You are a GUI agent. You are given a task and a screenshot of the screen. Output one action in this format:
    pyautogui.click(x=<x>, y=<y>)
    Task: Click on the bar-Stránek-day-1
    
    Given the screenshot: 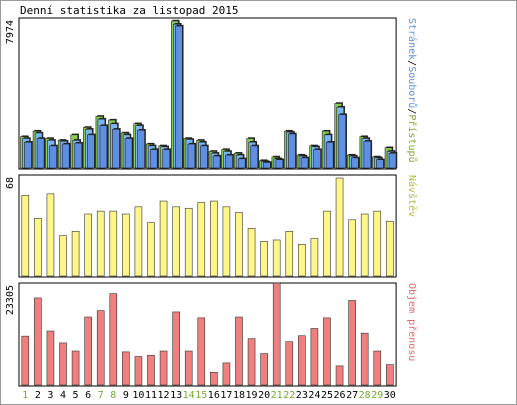 What is the action you would take?
    pyautogui.click(x=28, y=155)
    